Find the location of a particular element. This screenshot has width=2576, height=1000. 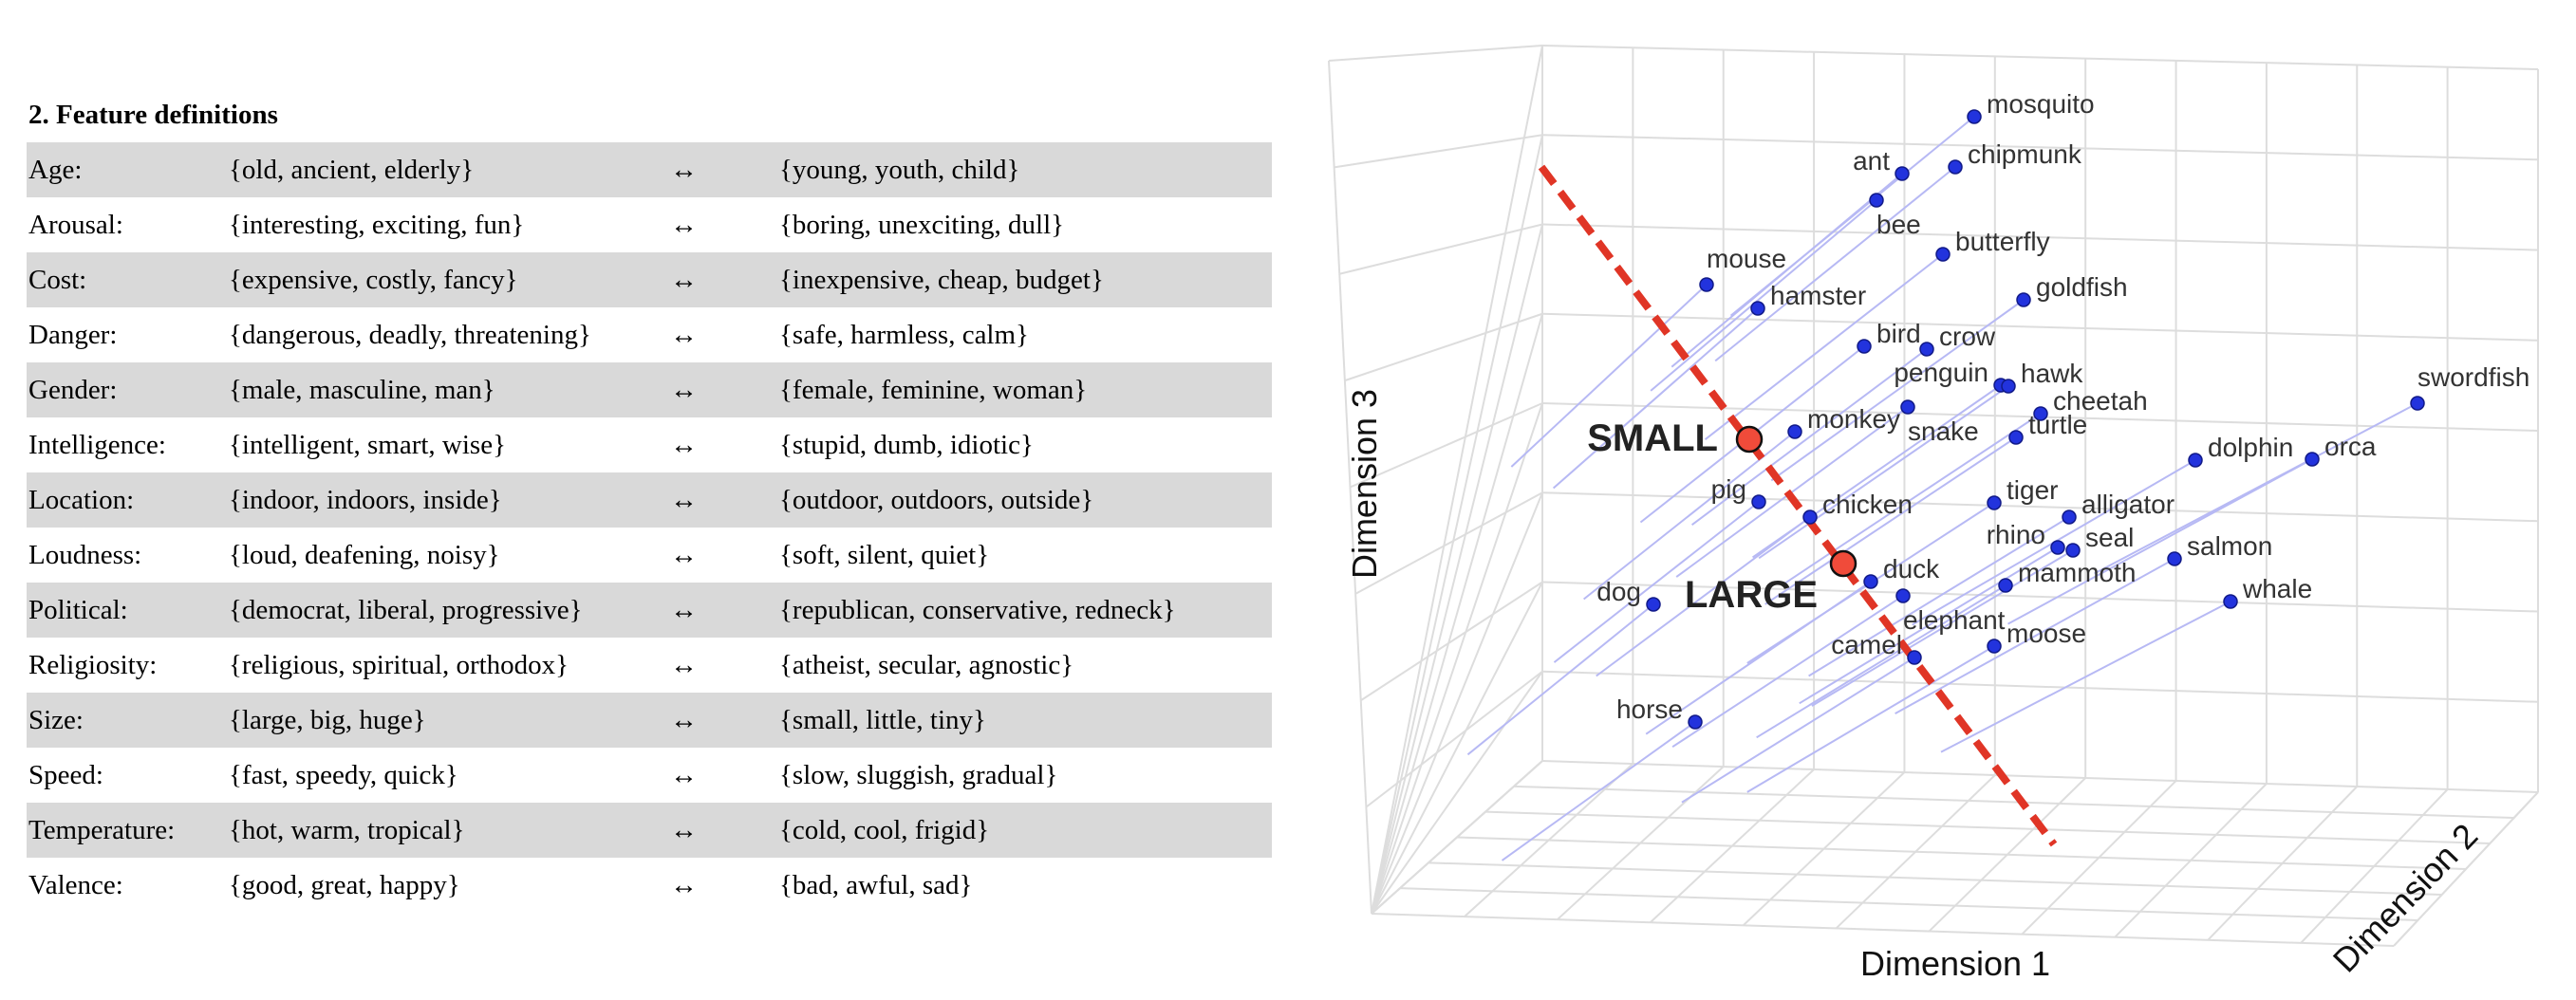

anchor-large-label: LARGE is located at coordinates (1751, 595).